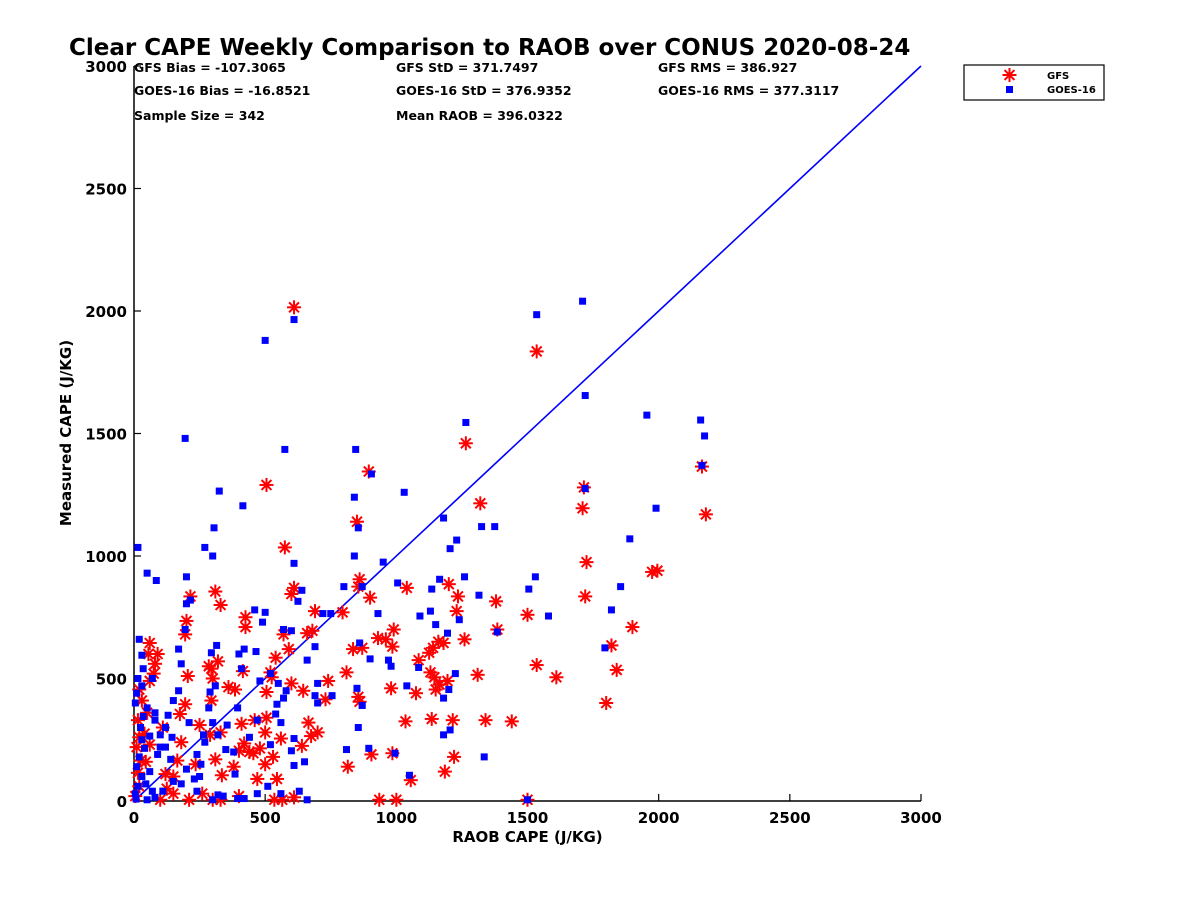 Image resolution: width=1200 pixels, height=900 pixels. What do you see at coordinates (134, 818) in the screenshot?
I see `x-tick-label: 0` at bounding box center [134, 818].